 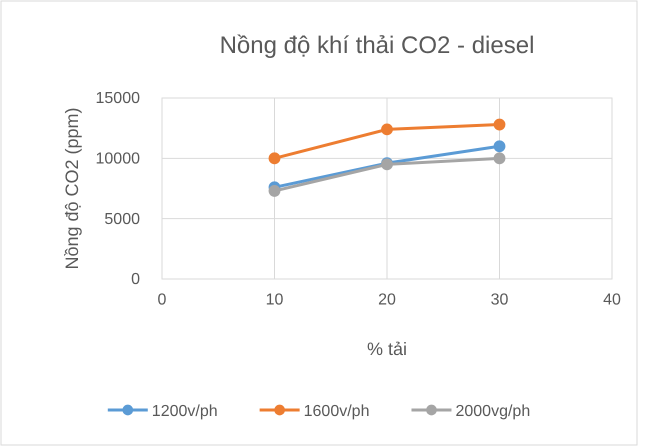 What do you see at coordinates (492, 411) in the screenshot?
I see `legend-label: 2000vg/ph` at bounding box center [492, 411].